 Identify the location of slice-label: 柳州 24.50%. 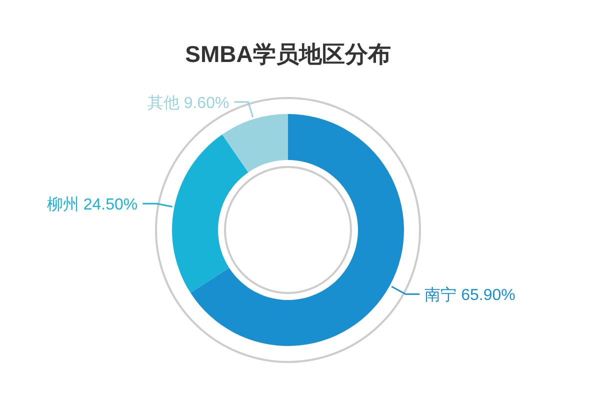
(92, 205).